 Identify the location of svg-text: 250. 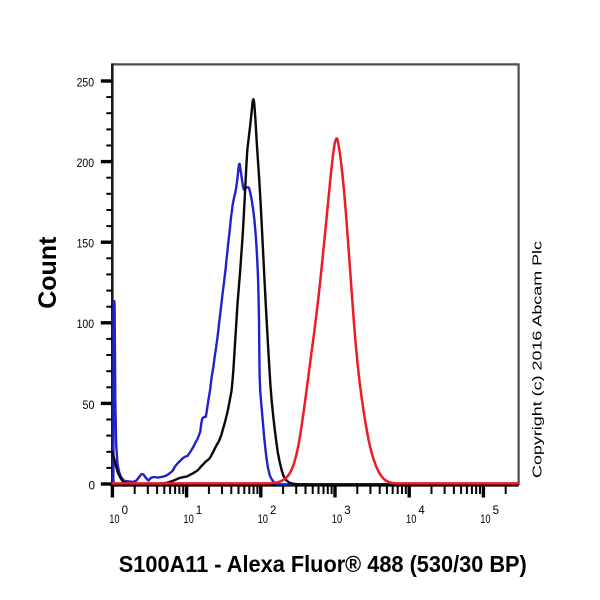
(86, 82).